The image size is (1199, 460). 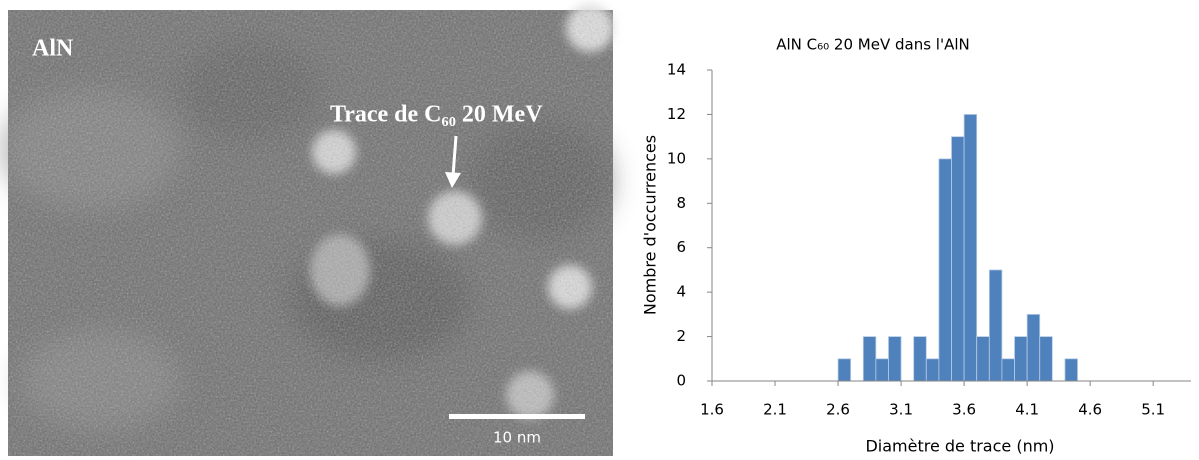 What do you see at coordinates (681, 381) in the screenshot?
I see `y-tick-label: 0` at bounding box center [681, 381].